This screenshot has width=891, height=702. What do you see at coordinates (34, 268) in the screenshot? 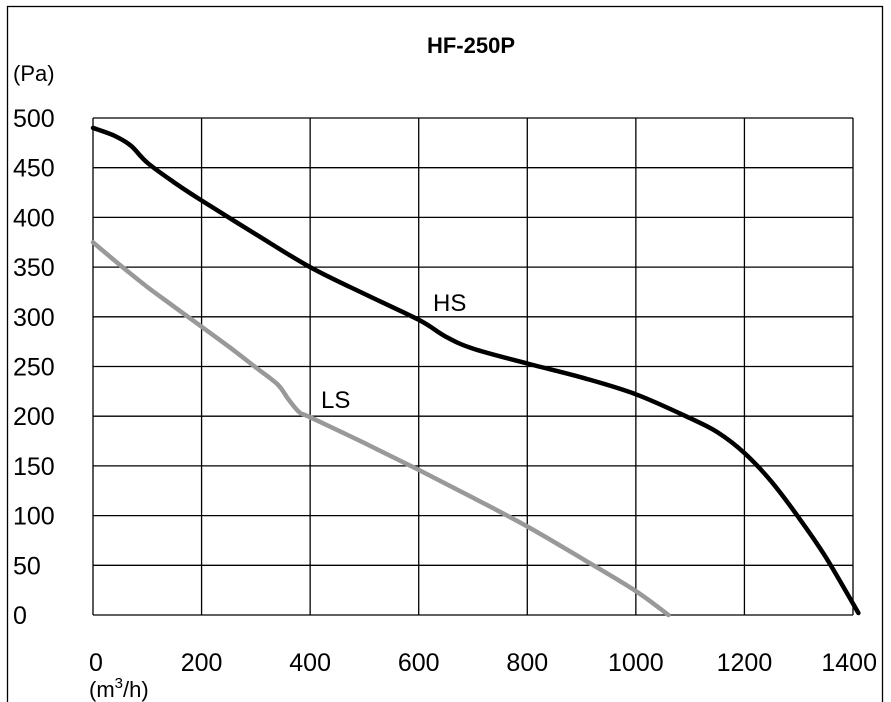
I see `y-tick-label-350: 350` at bounding box center [34, 268].